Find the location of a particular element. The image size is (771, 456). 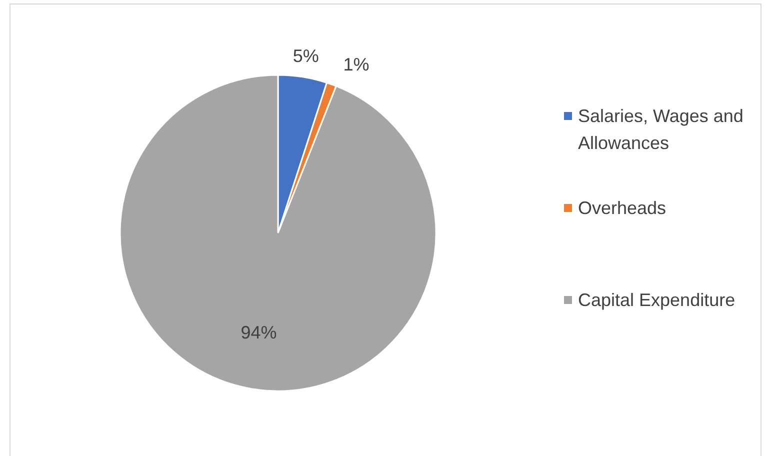

legend-label: Salaries, Wages and Allowances is located at coordinates (661, 129).